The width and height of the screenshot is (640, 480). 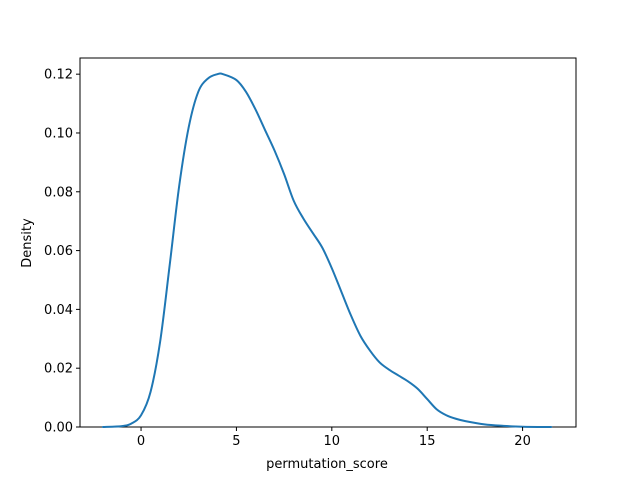 What do you see at coordinates (58, 310) in the screenshot?
I see `y-tick-label: 0.04` at bounding box center [58, 310].